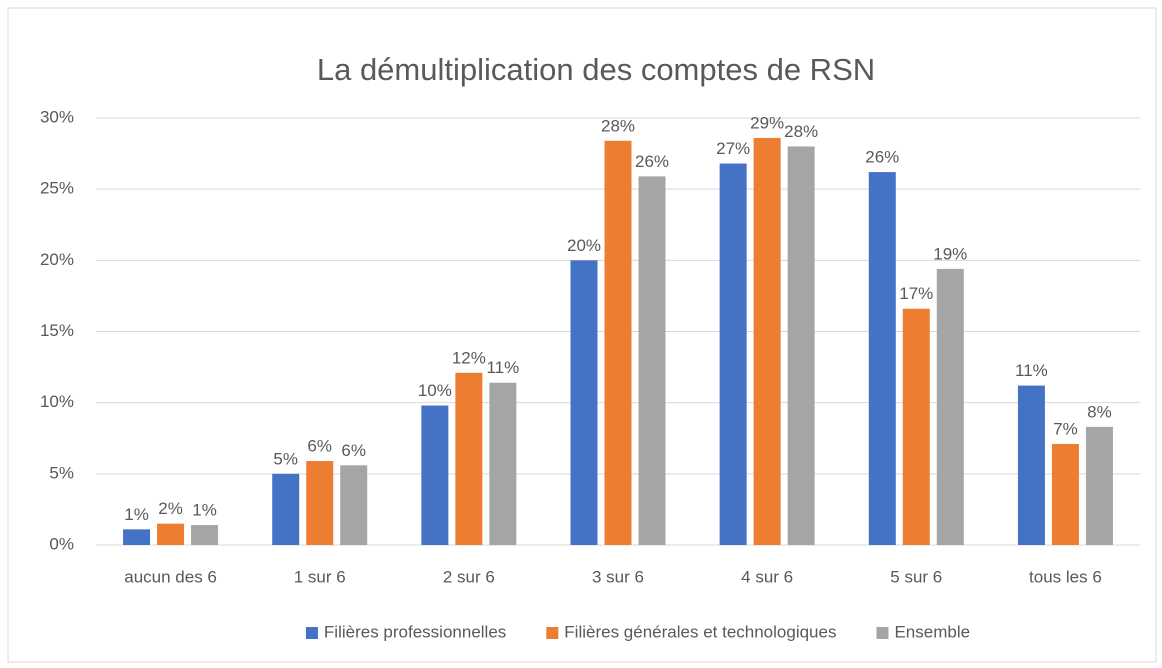 The height and width of the screenshot is (668, 1162). What do you see at coordinates (767, 122) in the screenshot?
I see `value-label: 29%` at bounding box center [767, 122].